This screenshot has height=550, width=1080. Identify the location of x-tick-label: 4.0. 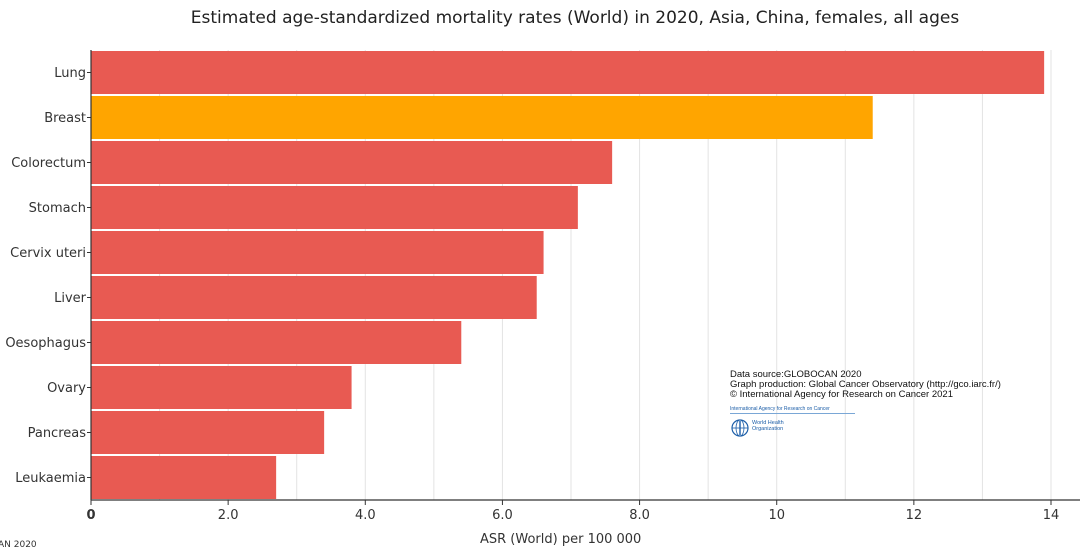
(365, 515).